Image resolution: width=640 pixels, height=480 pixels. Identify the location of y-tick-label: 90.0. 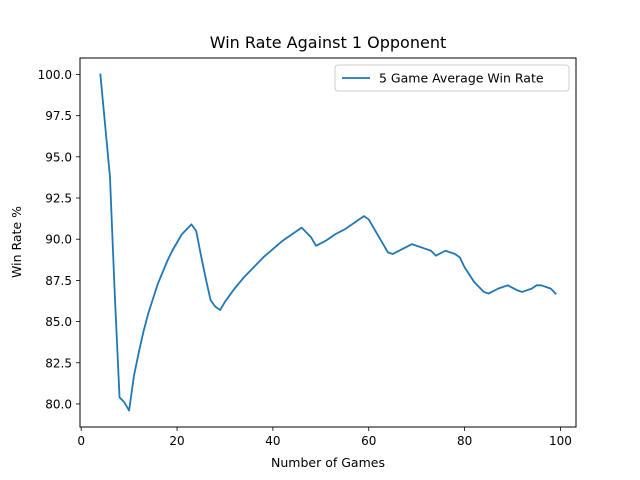
(58, 240).